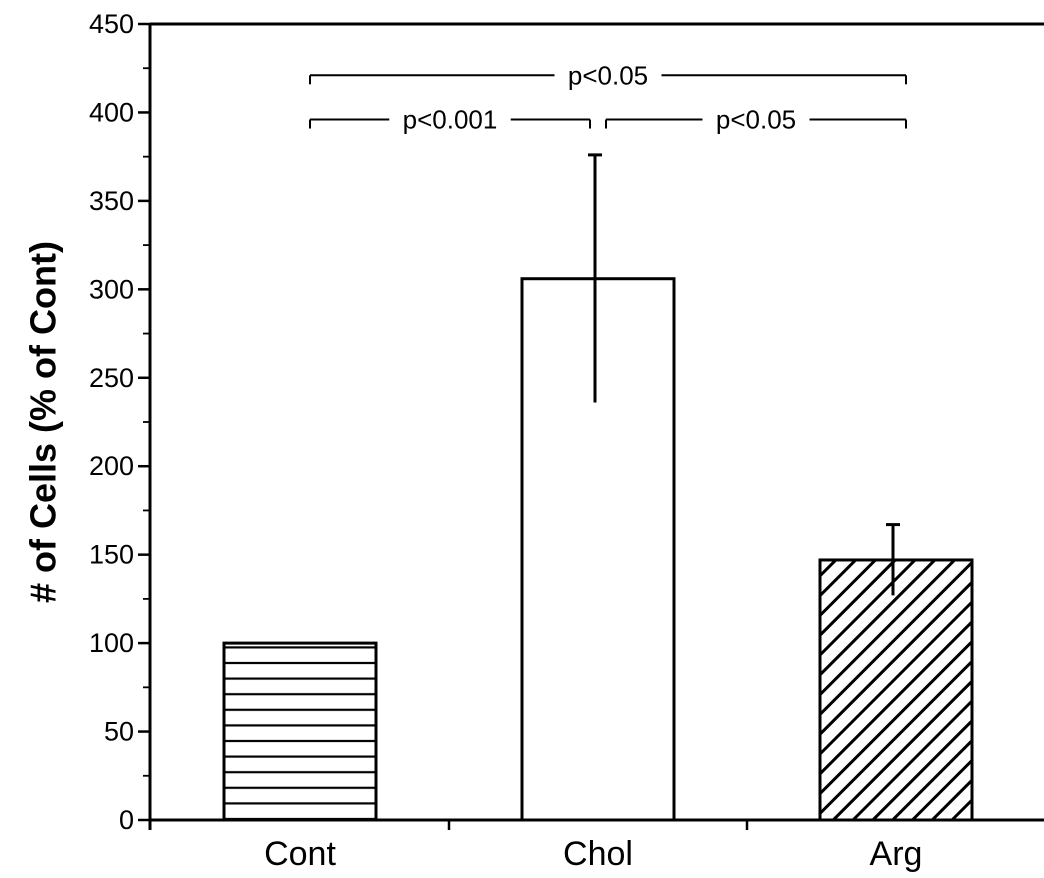 Image resolution: width=1044 pixels, height=878 pixels. I want to click on y-tick-label: 250, so click(111, 378).